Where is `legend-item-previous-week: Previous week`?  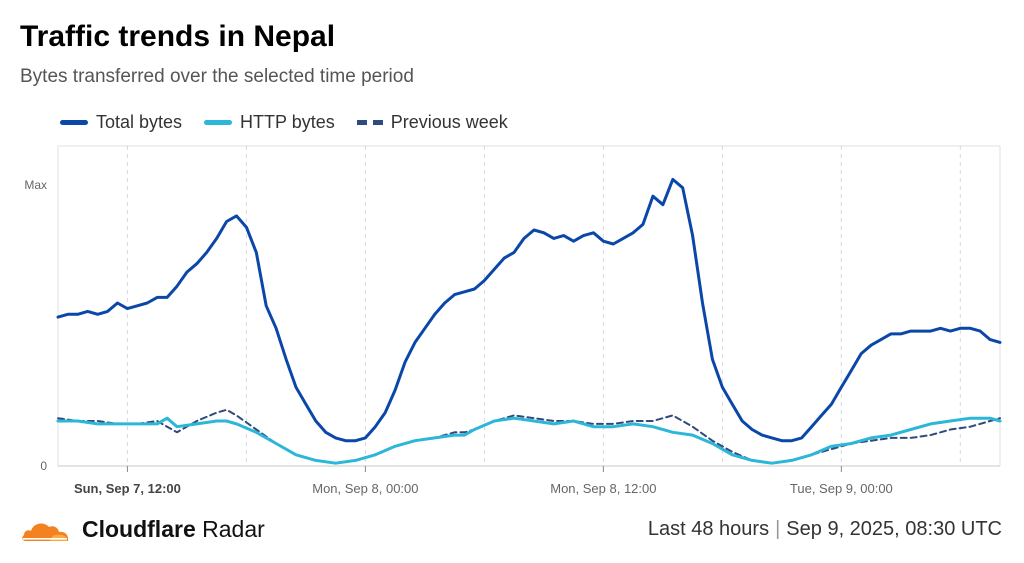
legend-item-previous-week: Previous week is located at coordinates (432, 122).